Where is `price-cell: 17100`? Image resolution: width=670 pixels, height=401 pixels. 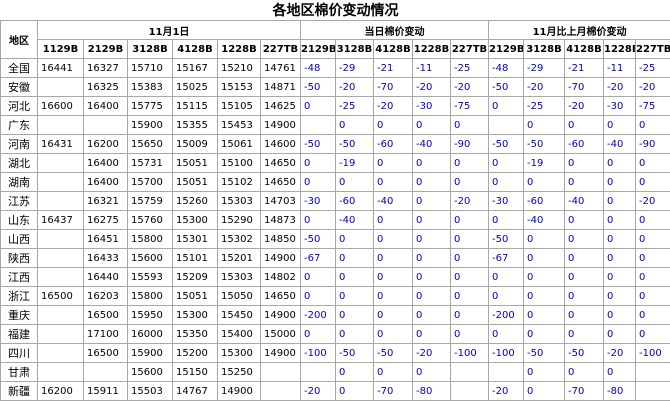 price-cell: 17100 is located at coordinates (105, 334).